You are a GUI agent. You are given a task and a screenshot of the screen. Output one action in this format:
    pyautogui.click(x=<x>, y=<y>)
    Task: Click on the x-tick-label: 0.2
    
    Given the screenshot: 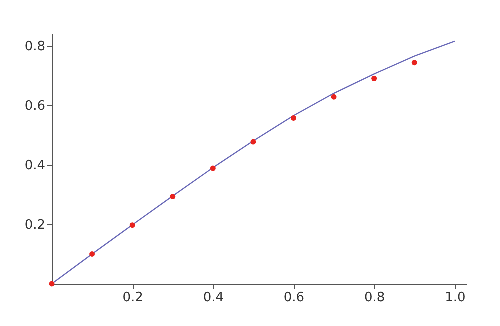 What is the action you would take?
    pyautogui.click(x=133, y=298)
    